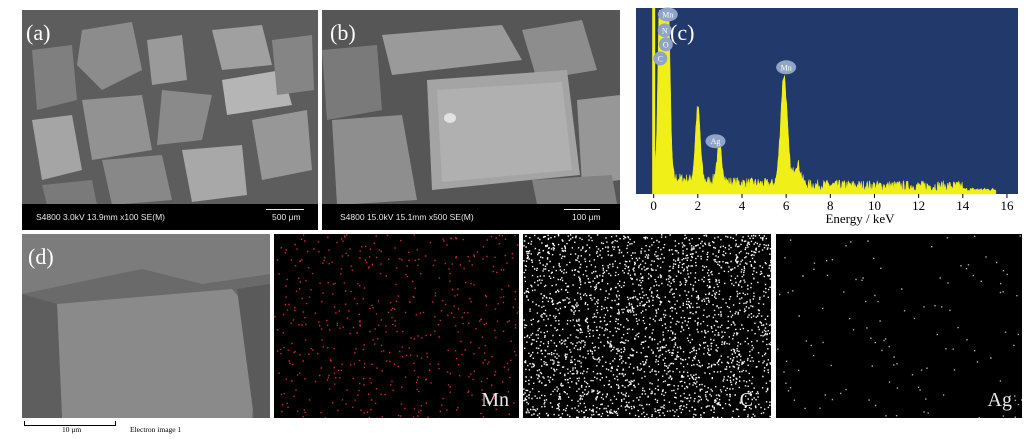  What do you see at coordinates (170, 217) in the screenshot?
I see `sem-info-bar-a: S4800 3.0kV 13.9mm x100 SE(M) 500 μm` at bounding box center [170, 217].